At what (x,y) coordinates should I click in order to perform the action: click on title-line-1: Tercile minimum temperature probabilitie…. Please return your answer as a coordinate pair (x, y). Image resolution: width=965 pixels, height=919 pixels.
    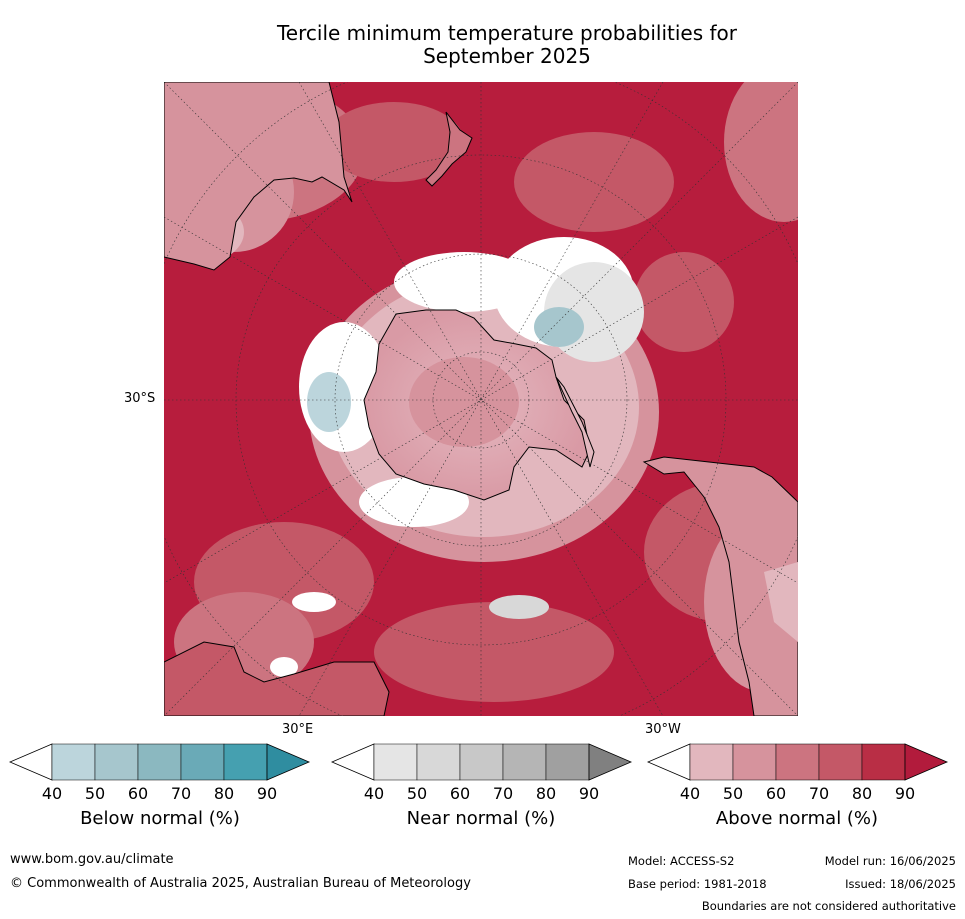
    Looking at the image, I should click on (507, 33).